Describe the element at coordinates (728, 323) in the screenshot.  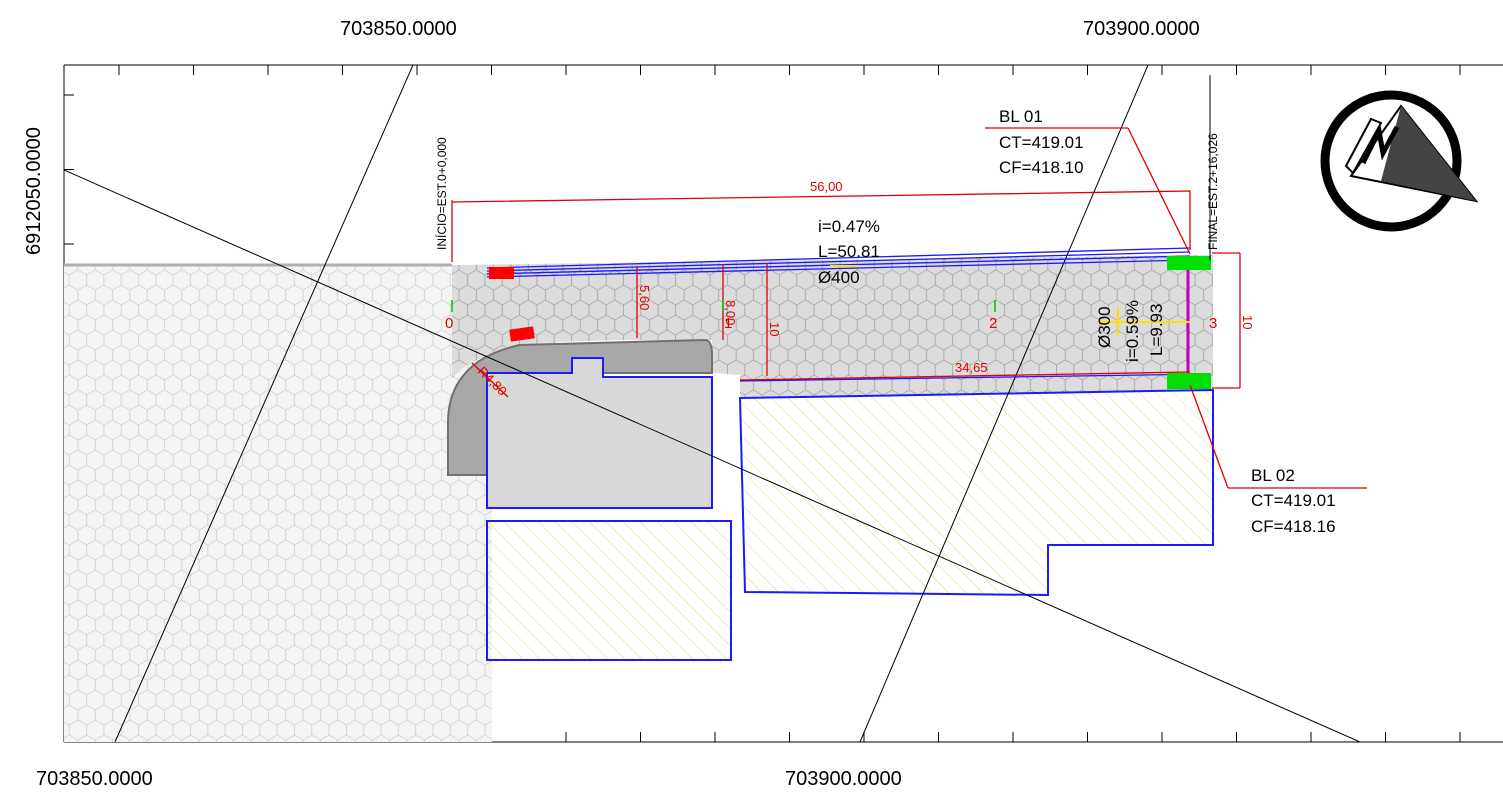
I see `station-mark-1: 1` at that location.